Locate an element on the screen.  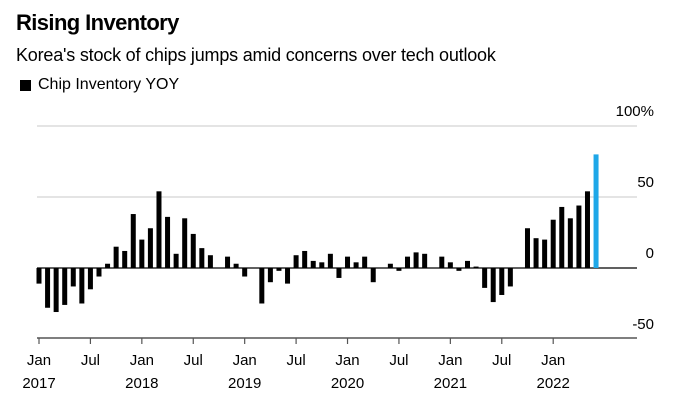
x-tick-year: 2020 is located at coordinates (347, 383).